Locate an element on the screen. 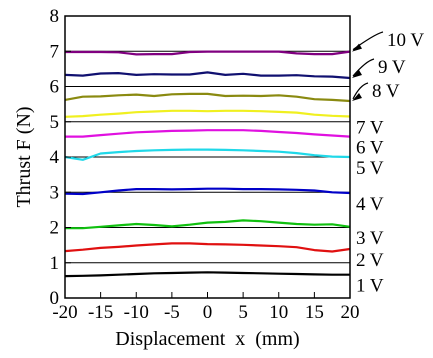 The width and height of the screenshot is (433, 358). x-tick-label: -10 is located at coordinates (136, 312).